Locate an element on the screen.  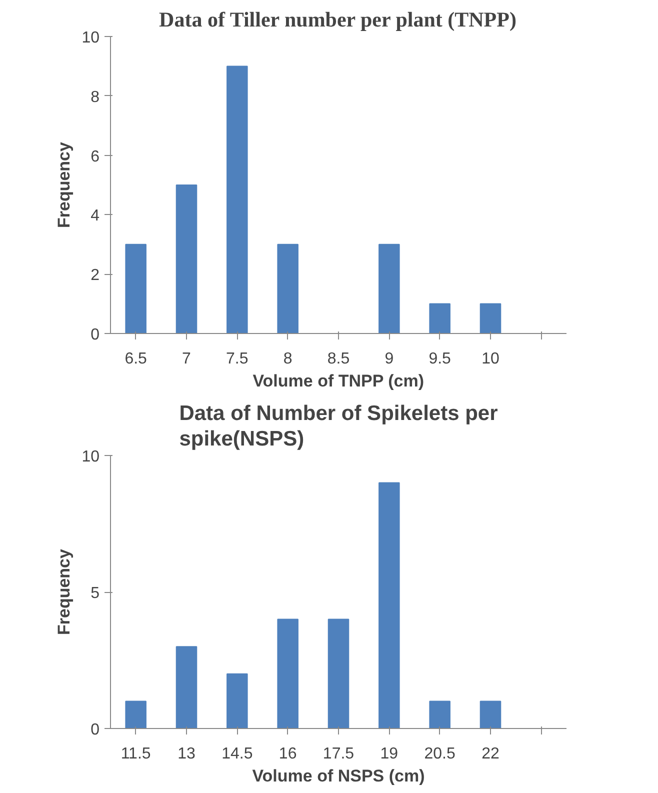
x-tick-label: 13 is located at coordinates (187, 754).